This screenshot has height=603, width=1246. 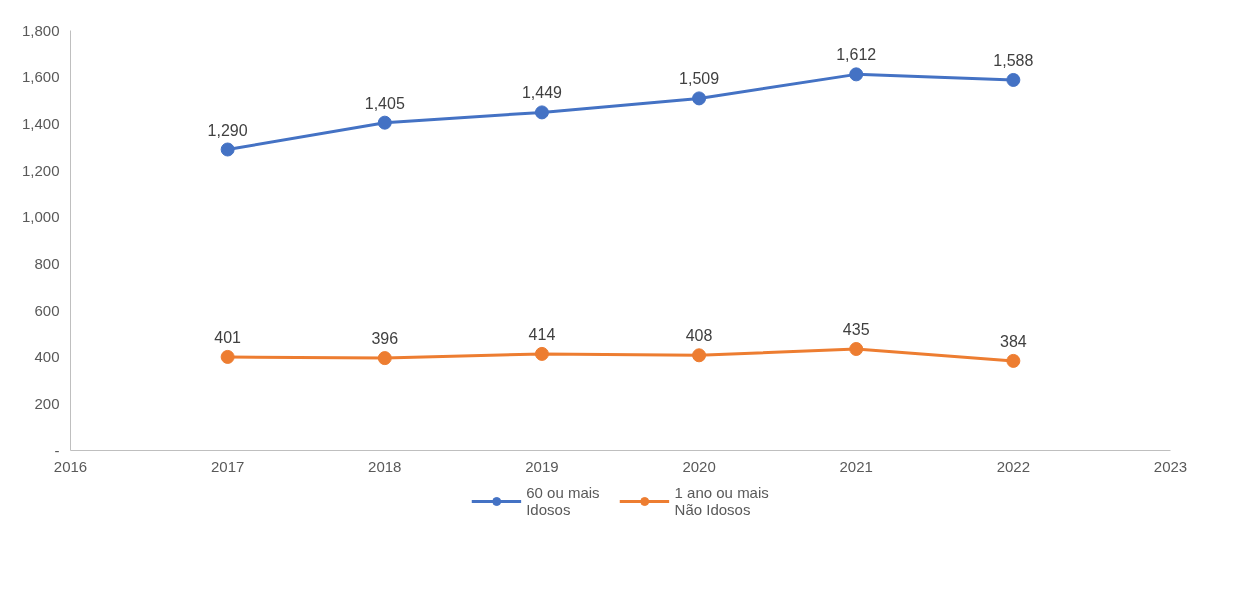 I want to click on x-tick-label: 2021, so click(x=856, y=466).